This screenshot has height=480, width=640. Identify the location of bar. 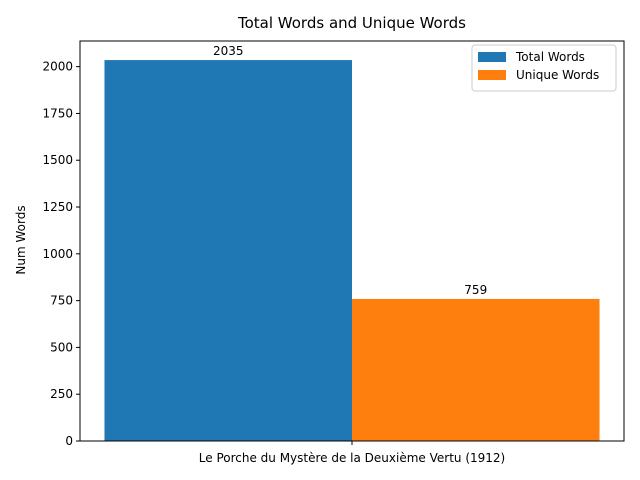
(476, 369).